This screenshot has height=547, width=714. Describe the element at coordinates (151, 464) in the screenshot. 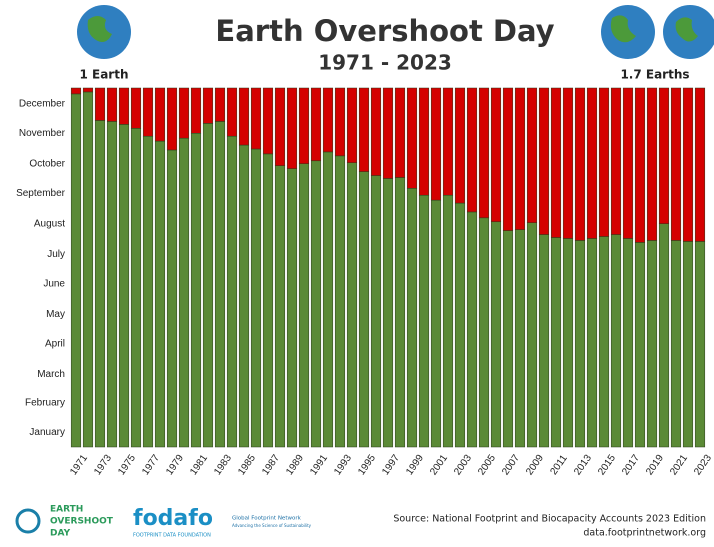

I see `x-tick-label: 1977` at that location.